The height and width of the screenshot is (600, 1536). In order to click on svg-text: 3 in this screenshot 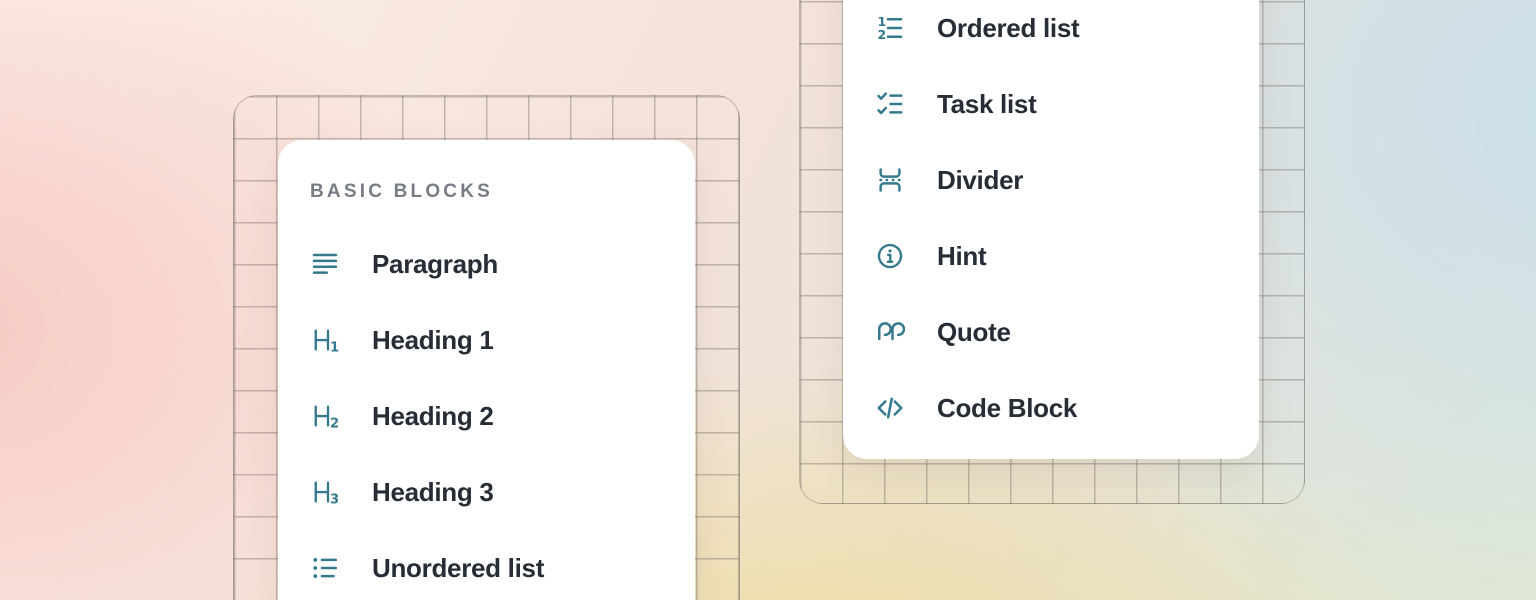, I will do `click(334, 499)`.